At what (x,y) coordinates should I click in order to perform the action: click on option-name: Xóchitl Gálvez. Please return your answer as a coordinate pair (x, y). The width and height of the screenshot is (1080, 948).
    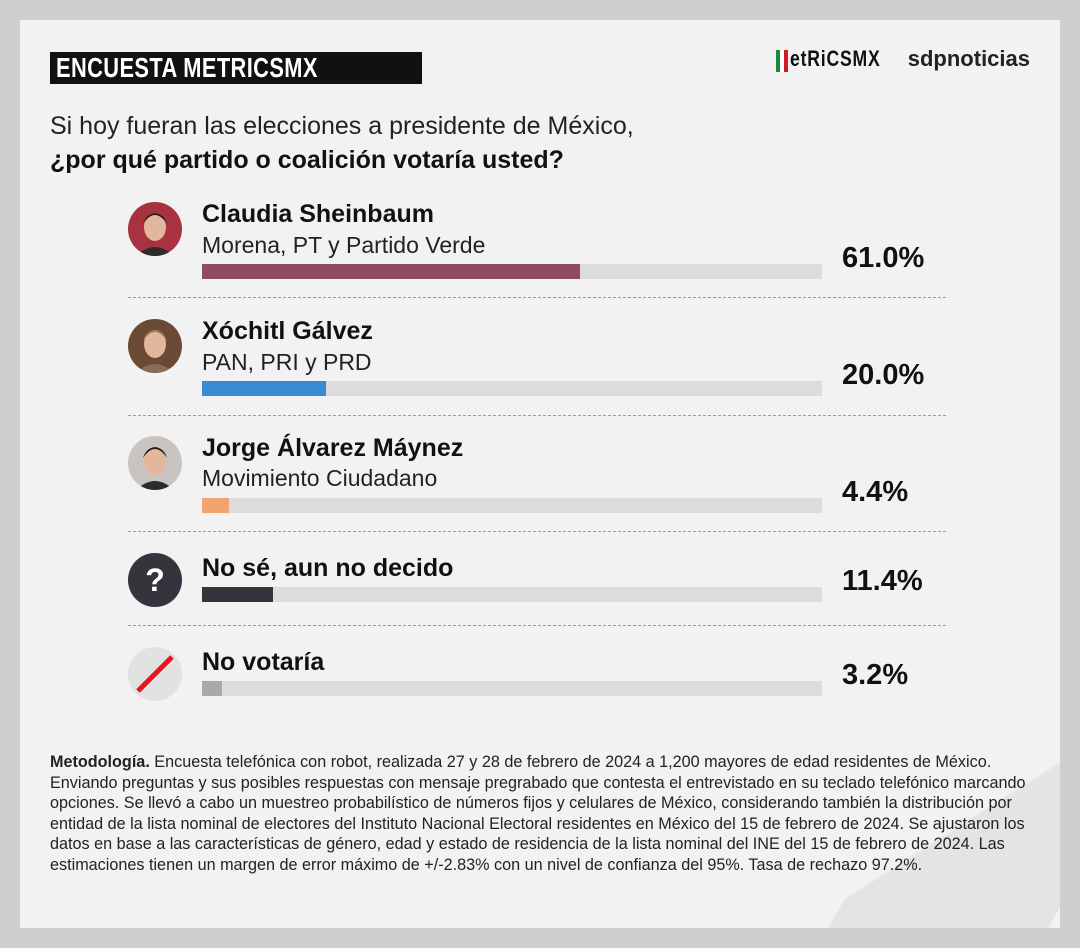
    Looking at the image, I should click on (287, 331).